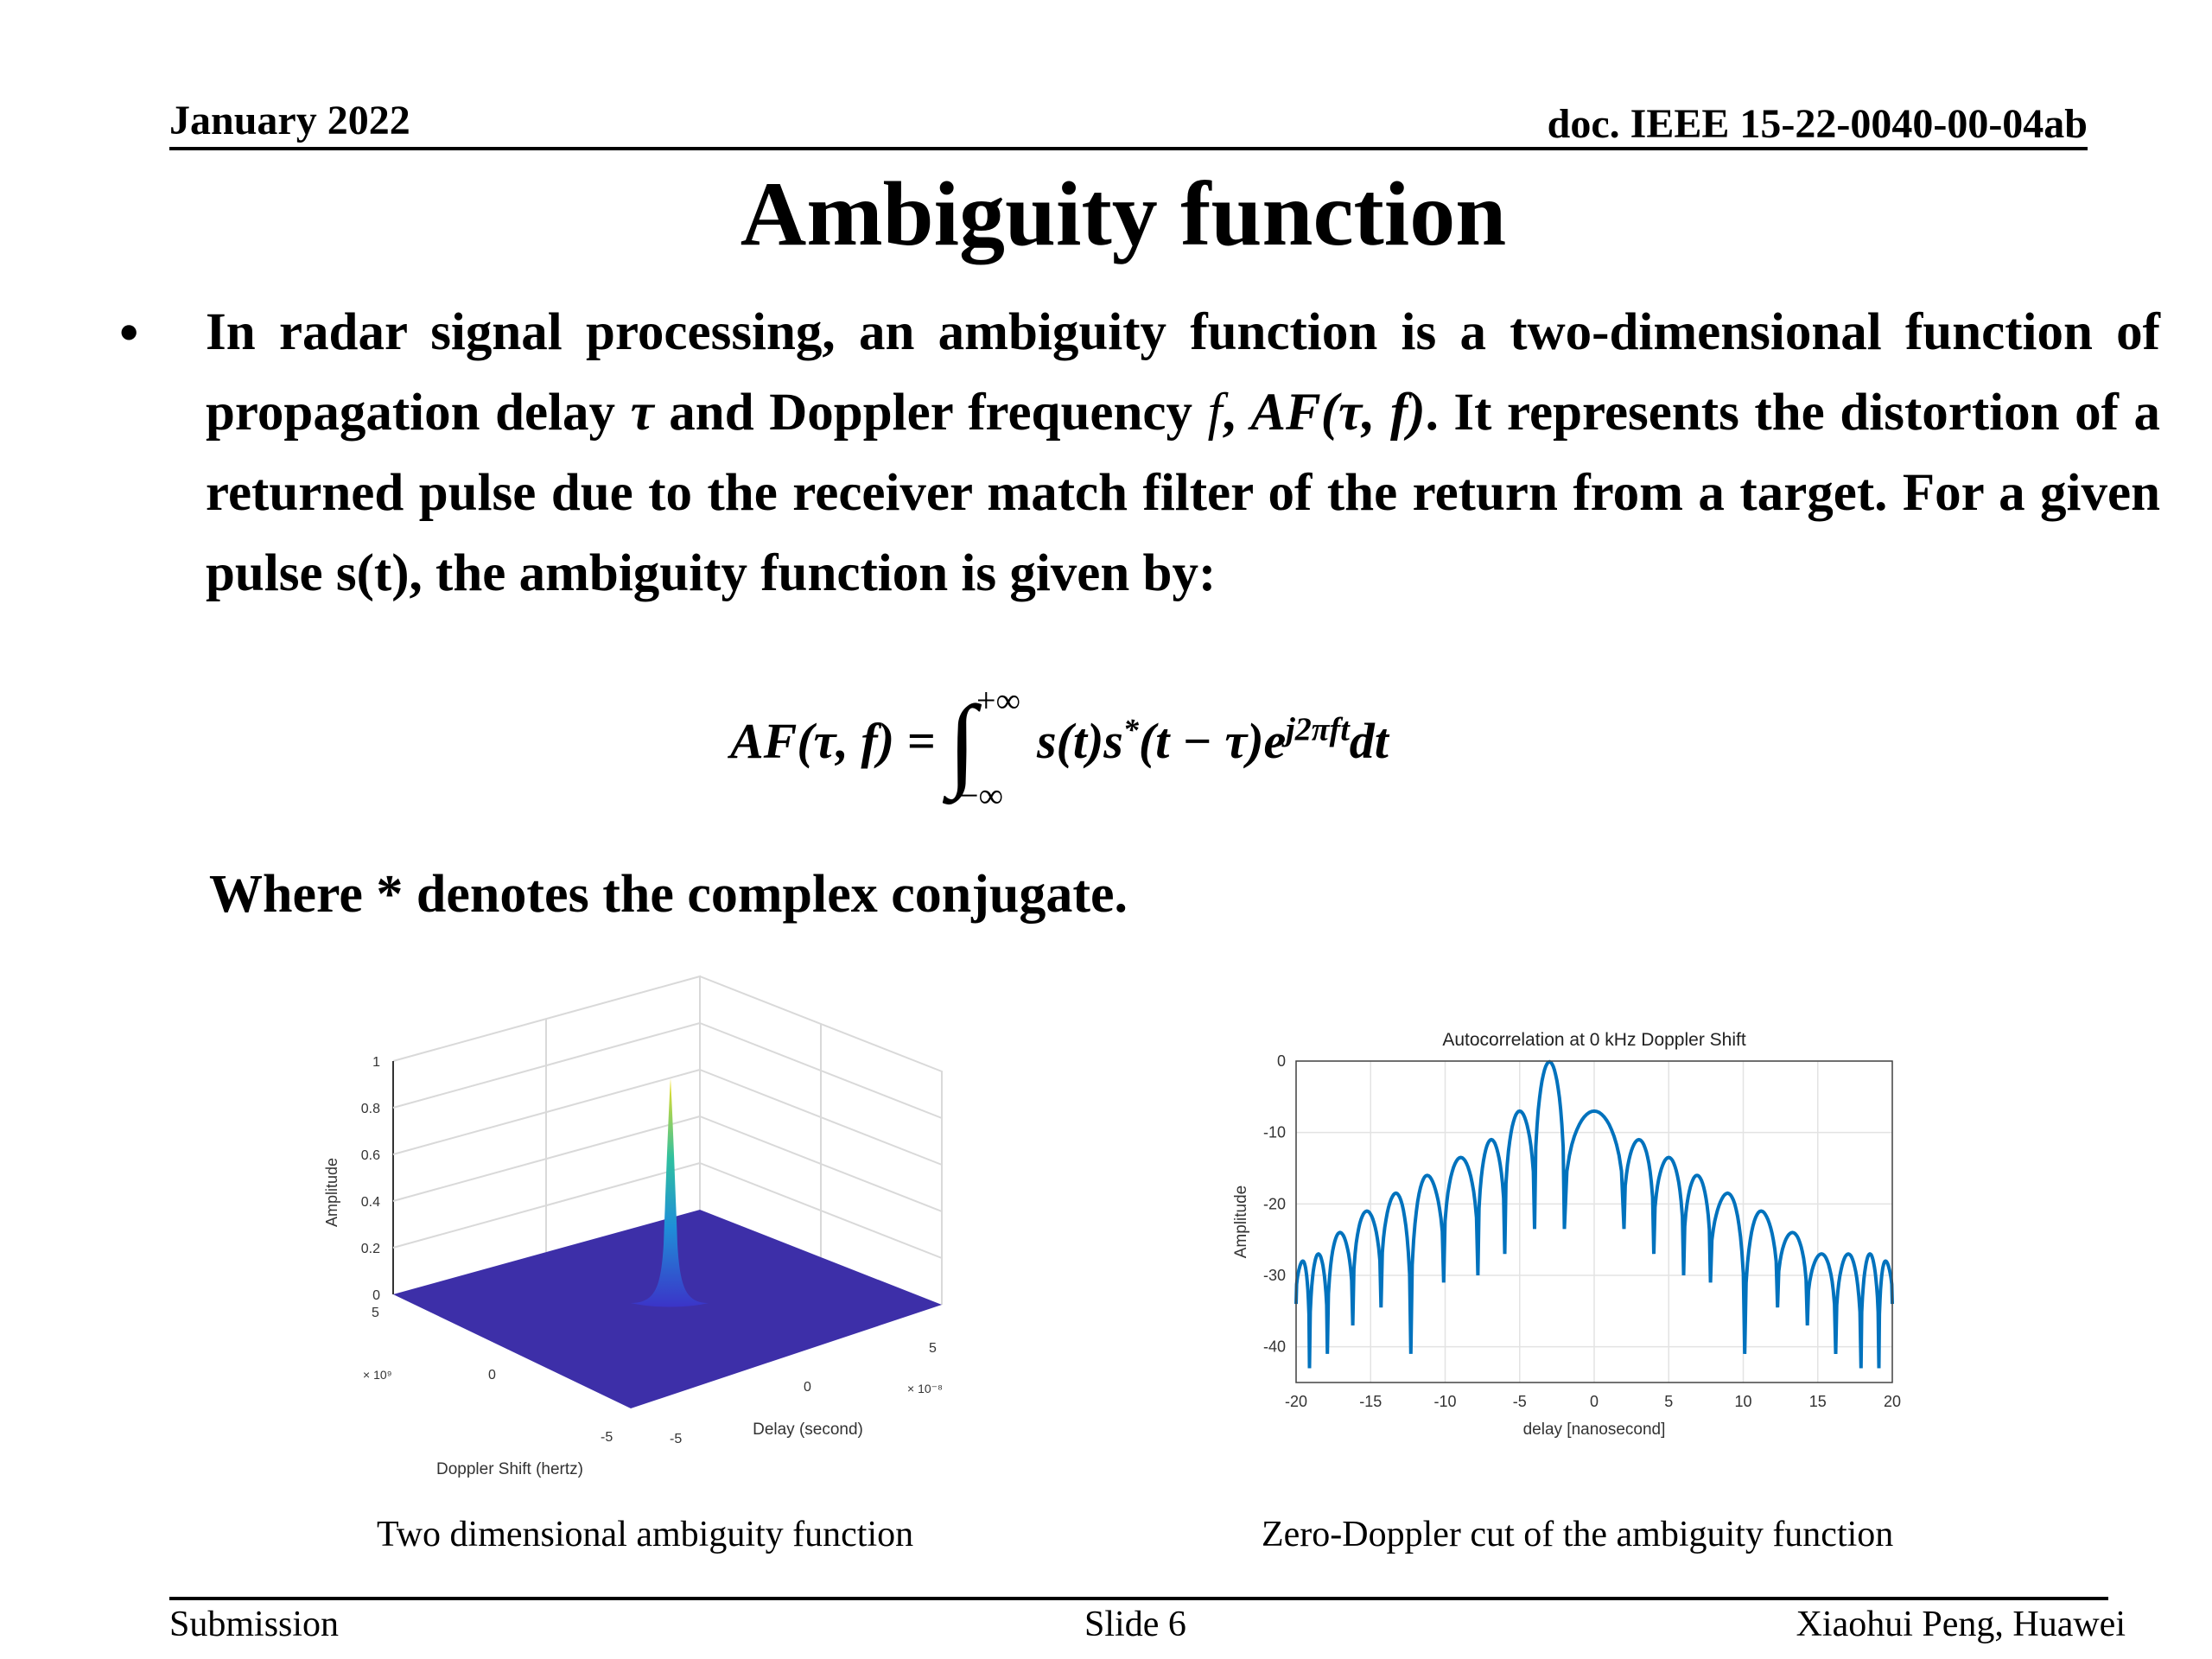  Describe the element at coordinates (1296, 1401) in the screenshot. I see `x-tick-label: -20` at that location.